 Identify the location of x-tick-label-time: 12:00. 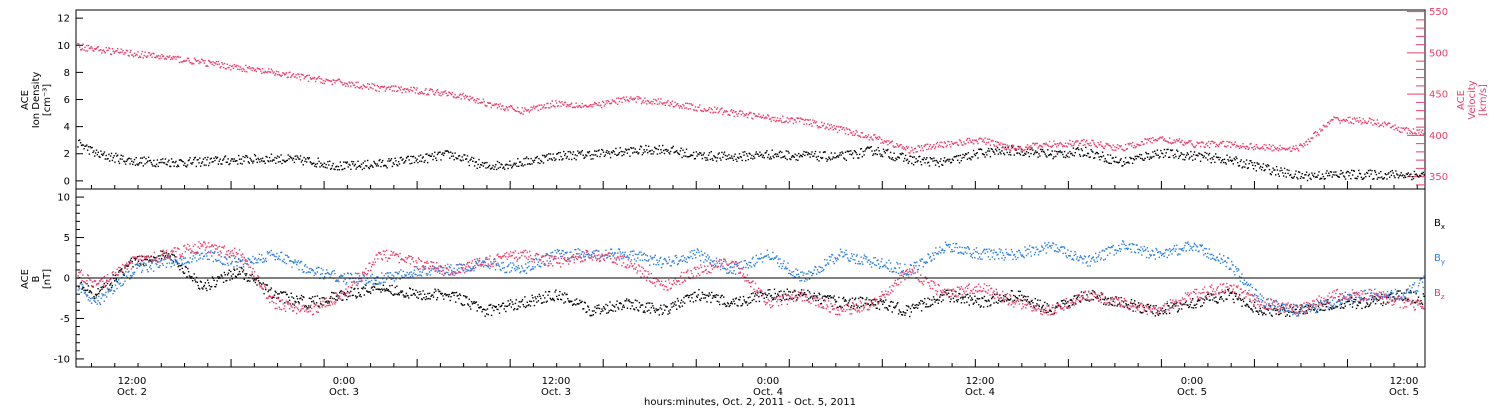
(980, 381).